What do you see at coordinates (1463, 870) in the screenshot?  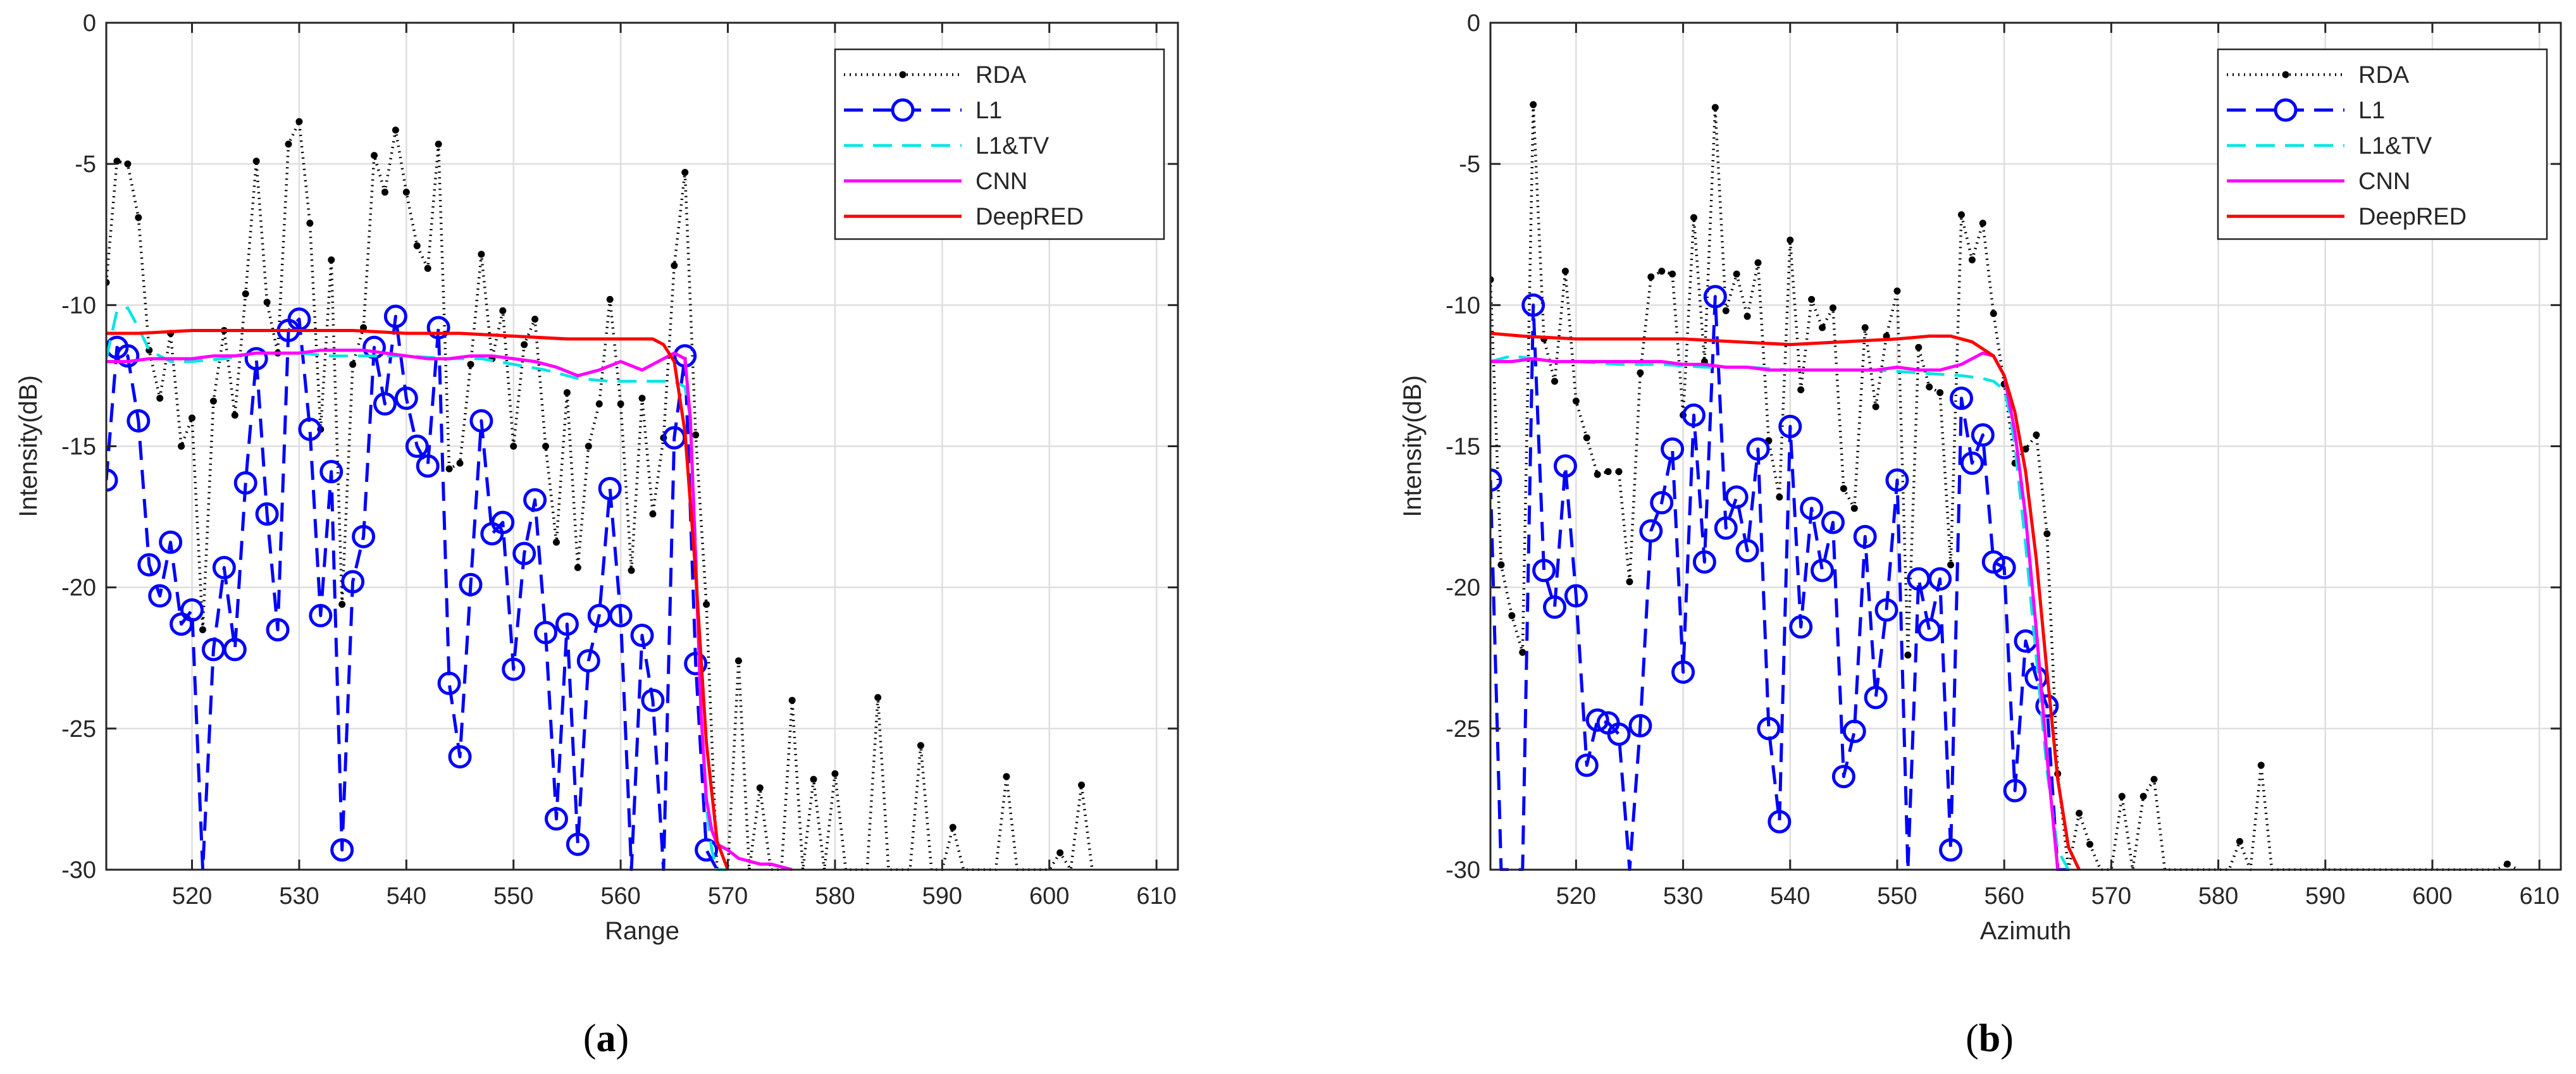 I see `y-tick-label: -30` at bounding box center [1463, 870].